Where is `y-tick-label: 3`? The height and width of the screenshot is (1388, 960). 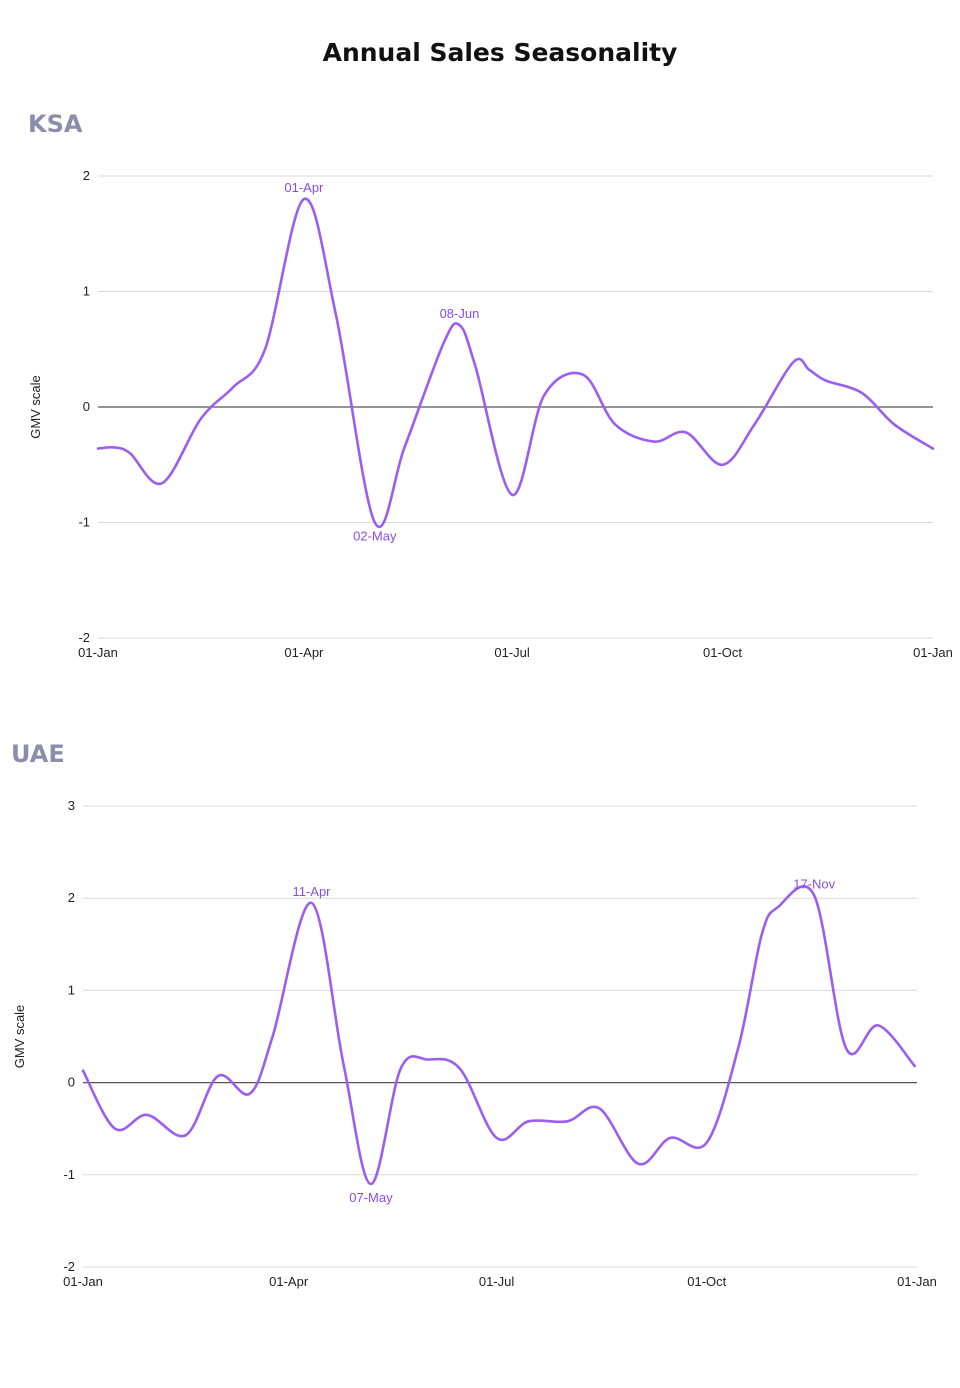
y-tick-label: 3 is located at coordinates (71, 805).